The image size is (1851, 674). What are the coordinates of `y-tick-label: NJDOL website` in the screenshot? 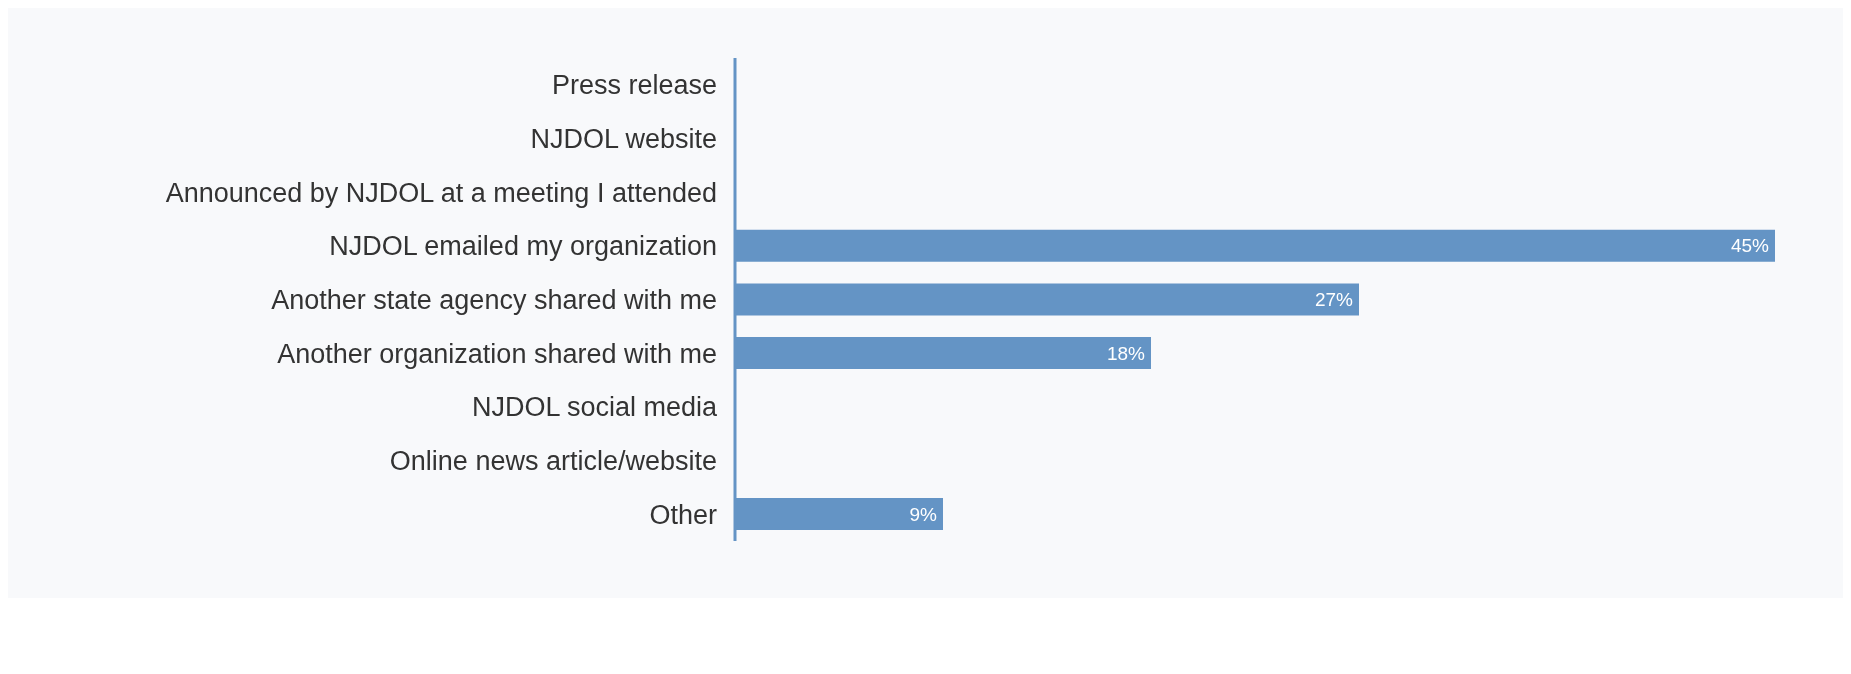 It's located at (623, 139).